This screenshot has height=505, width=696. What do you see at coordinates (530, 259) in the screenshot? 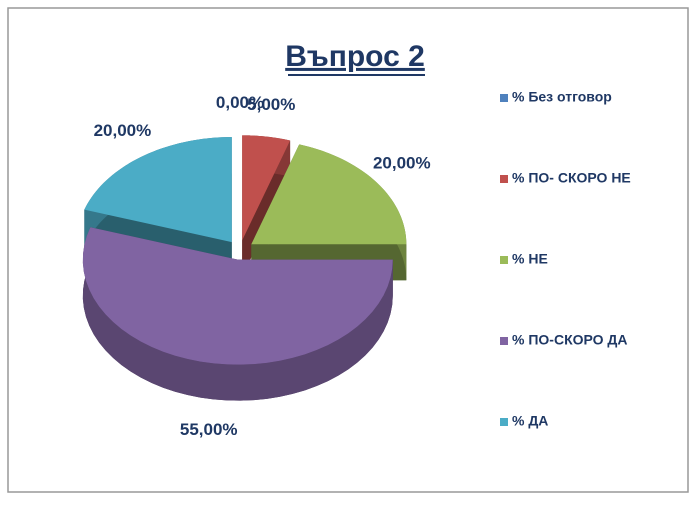
I see `legend-label: % НЕ` at bounding box center [530, 259].